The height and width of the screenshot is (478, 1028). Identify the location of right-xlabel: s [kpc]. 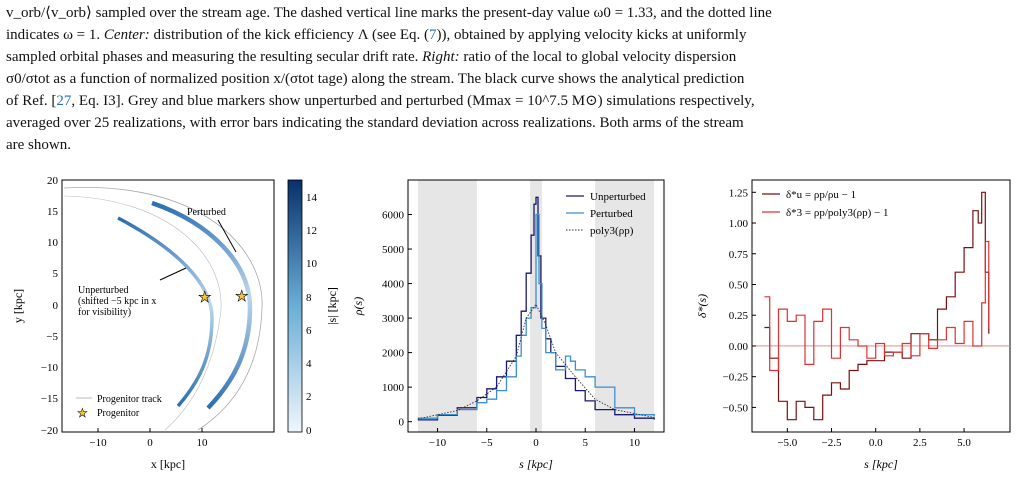
(881, 464).